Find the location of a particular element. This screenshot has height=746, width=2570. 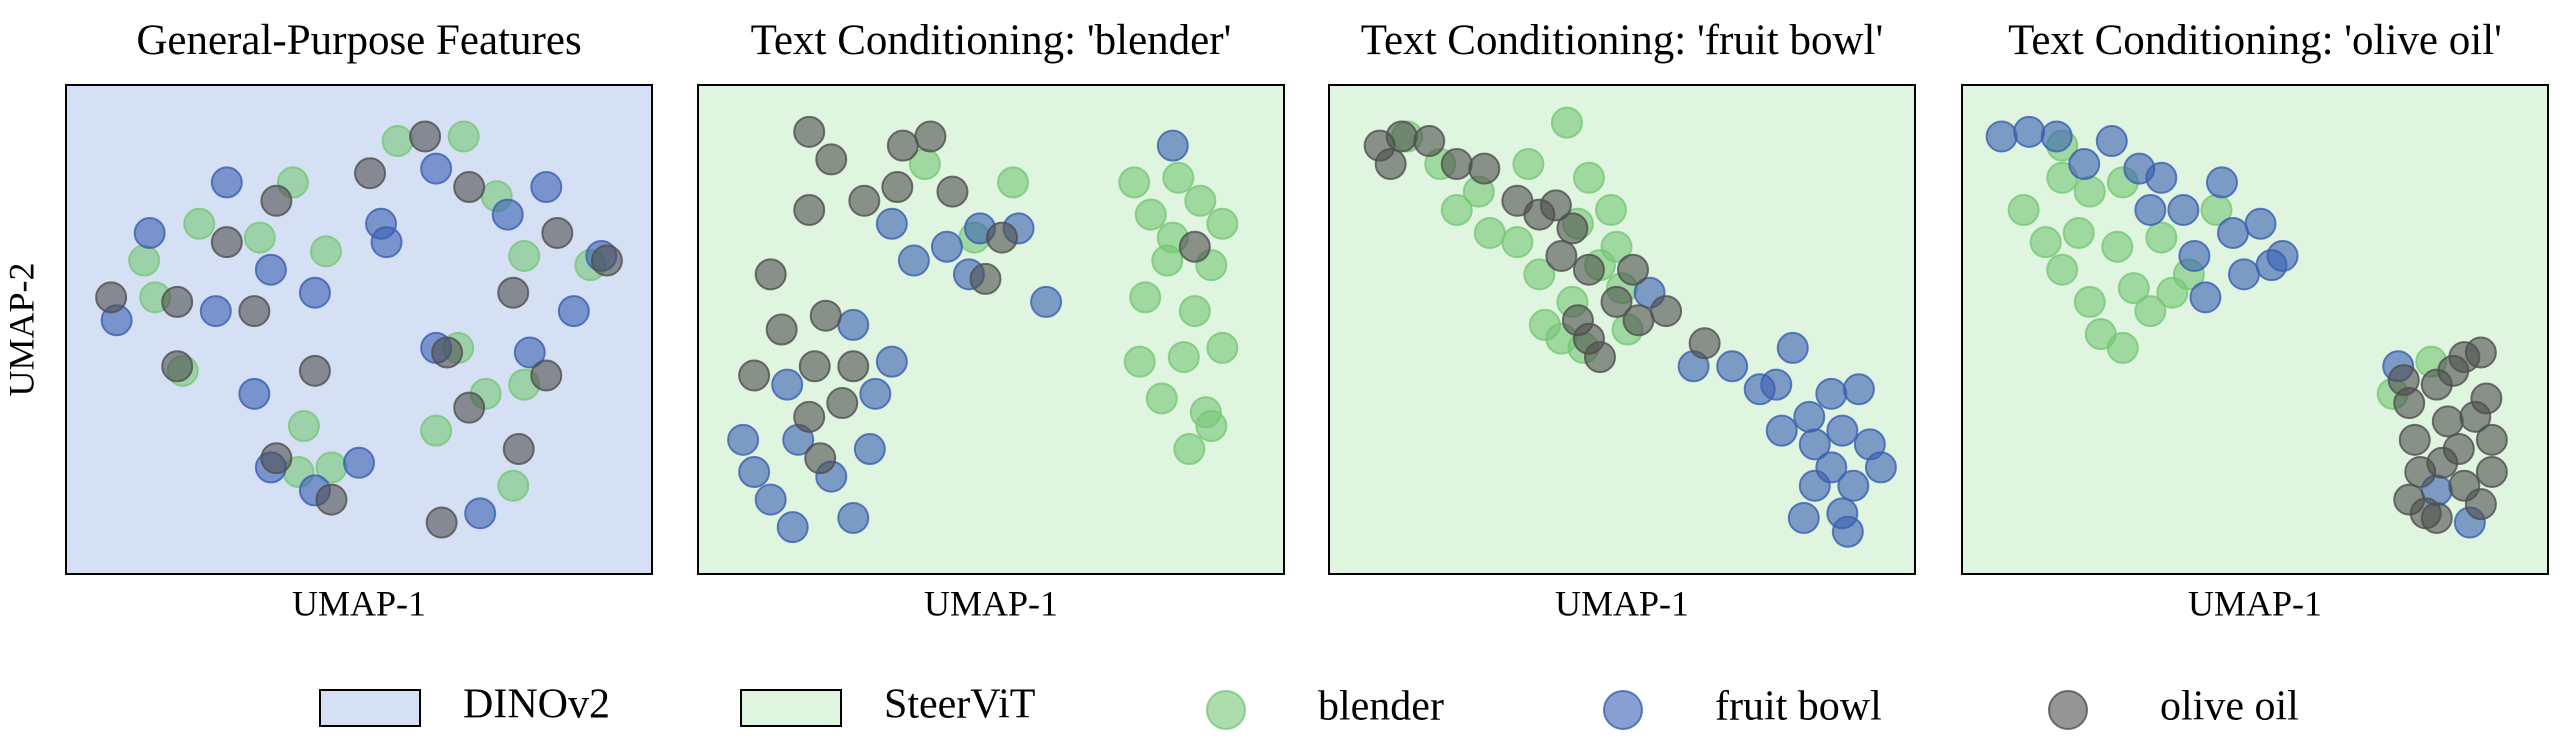

legend-marker is located at coordinates (1226, 710).